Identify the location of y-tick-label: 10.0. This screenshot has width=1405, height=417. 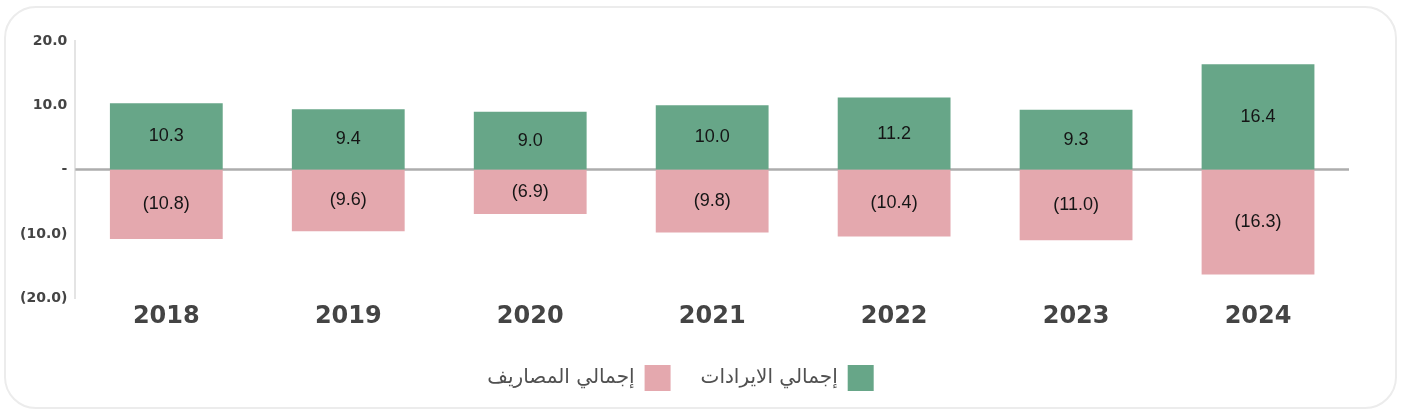
(50, 103).